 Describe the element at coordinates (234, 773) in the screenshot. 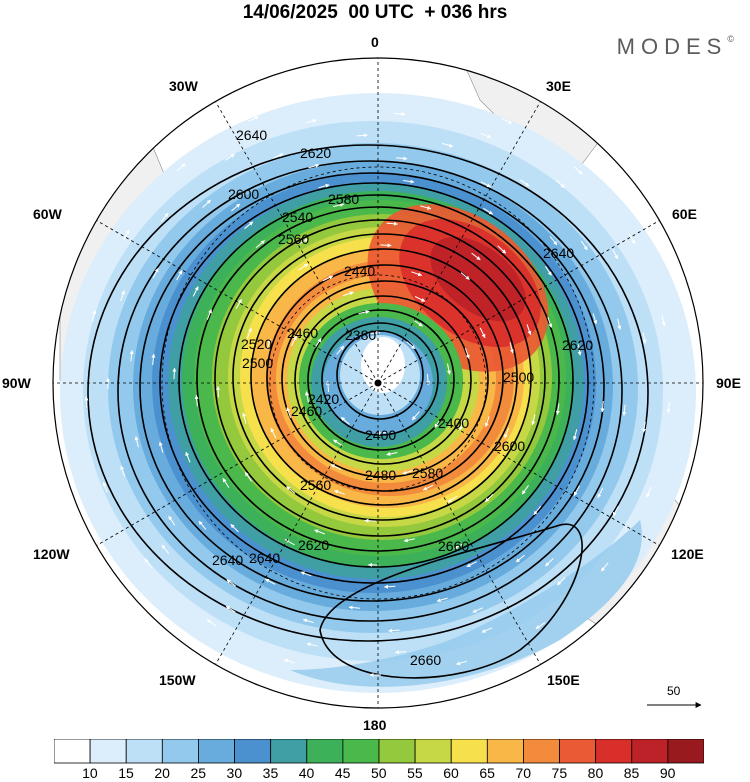

I see `colorbar-tick-label: 30` at that location.